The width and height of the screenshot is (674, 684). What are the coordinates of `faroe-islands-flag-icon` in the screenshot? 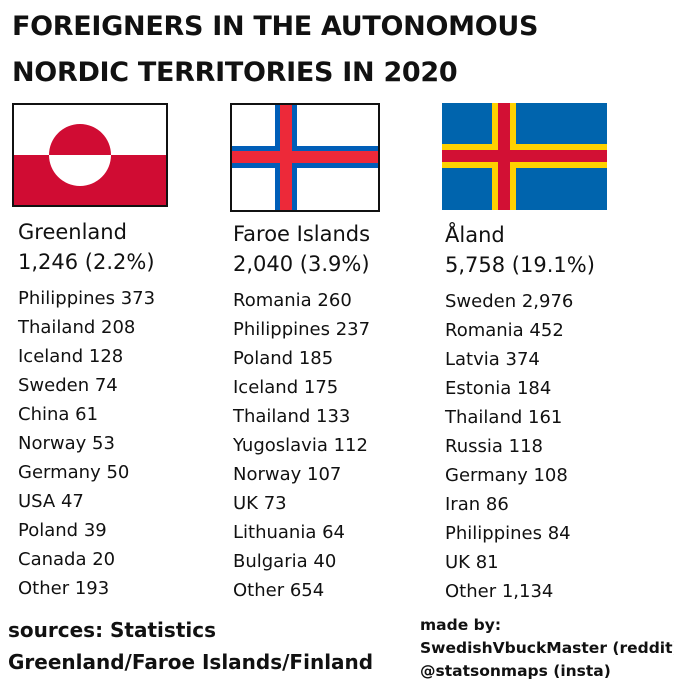 It's located at (305, 157).